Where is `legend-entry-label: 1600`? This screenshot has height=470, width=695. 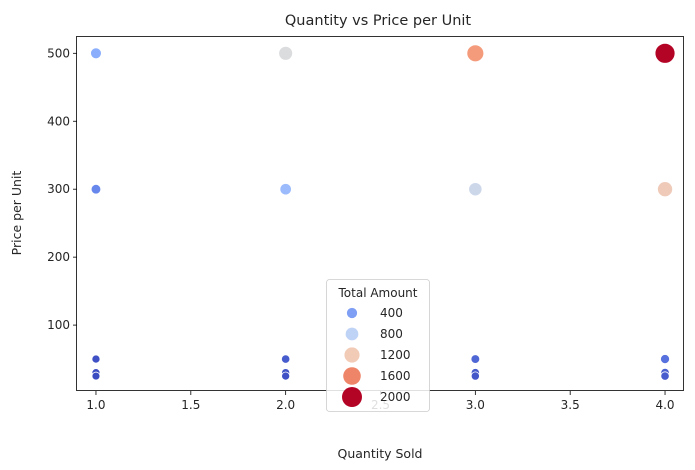
legend-entry-label: 1600 is located at coordinates (395, 376).